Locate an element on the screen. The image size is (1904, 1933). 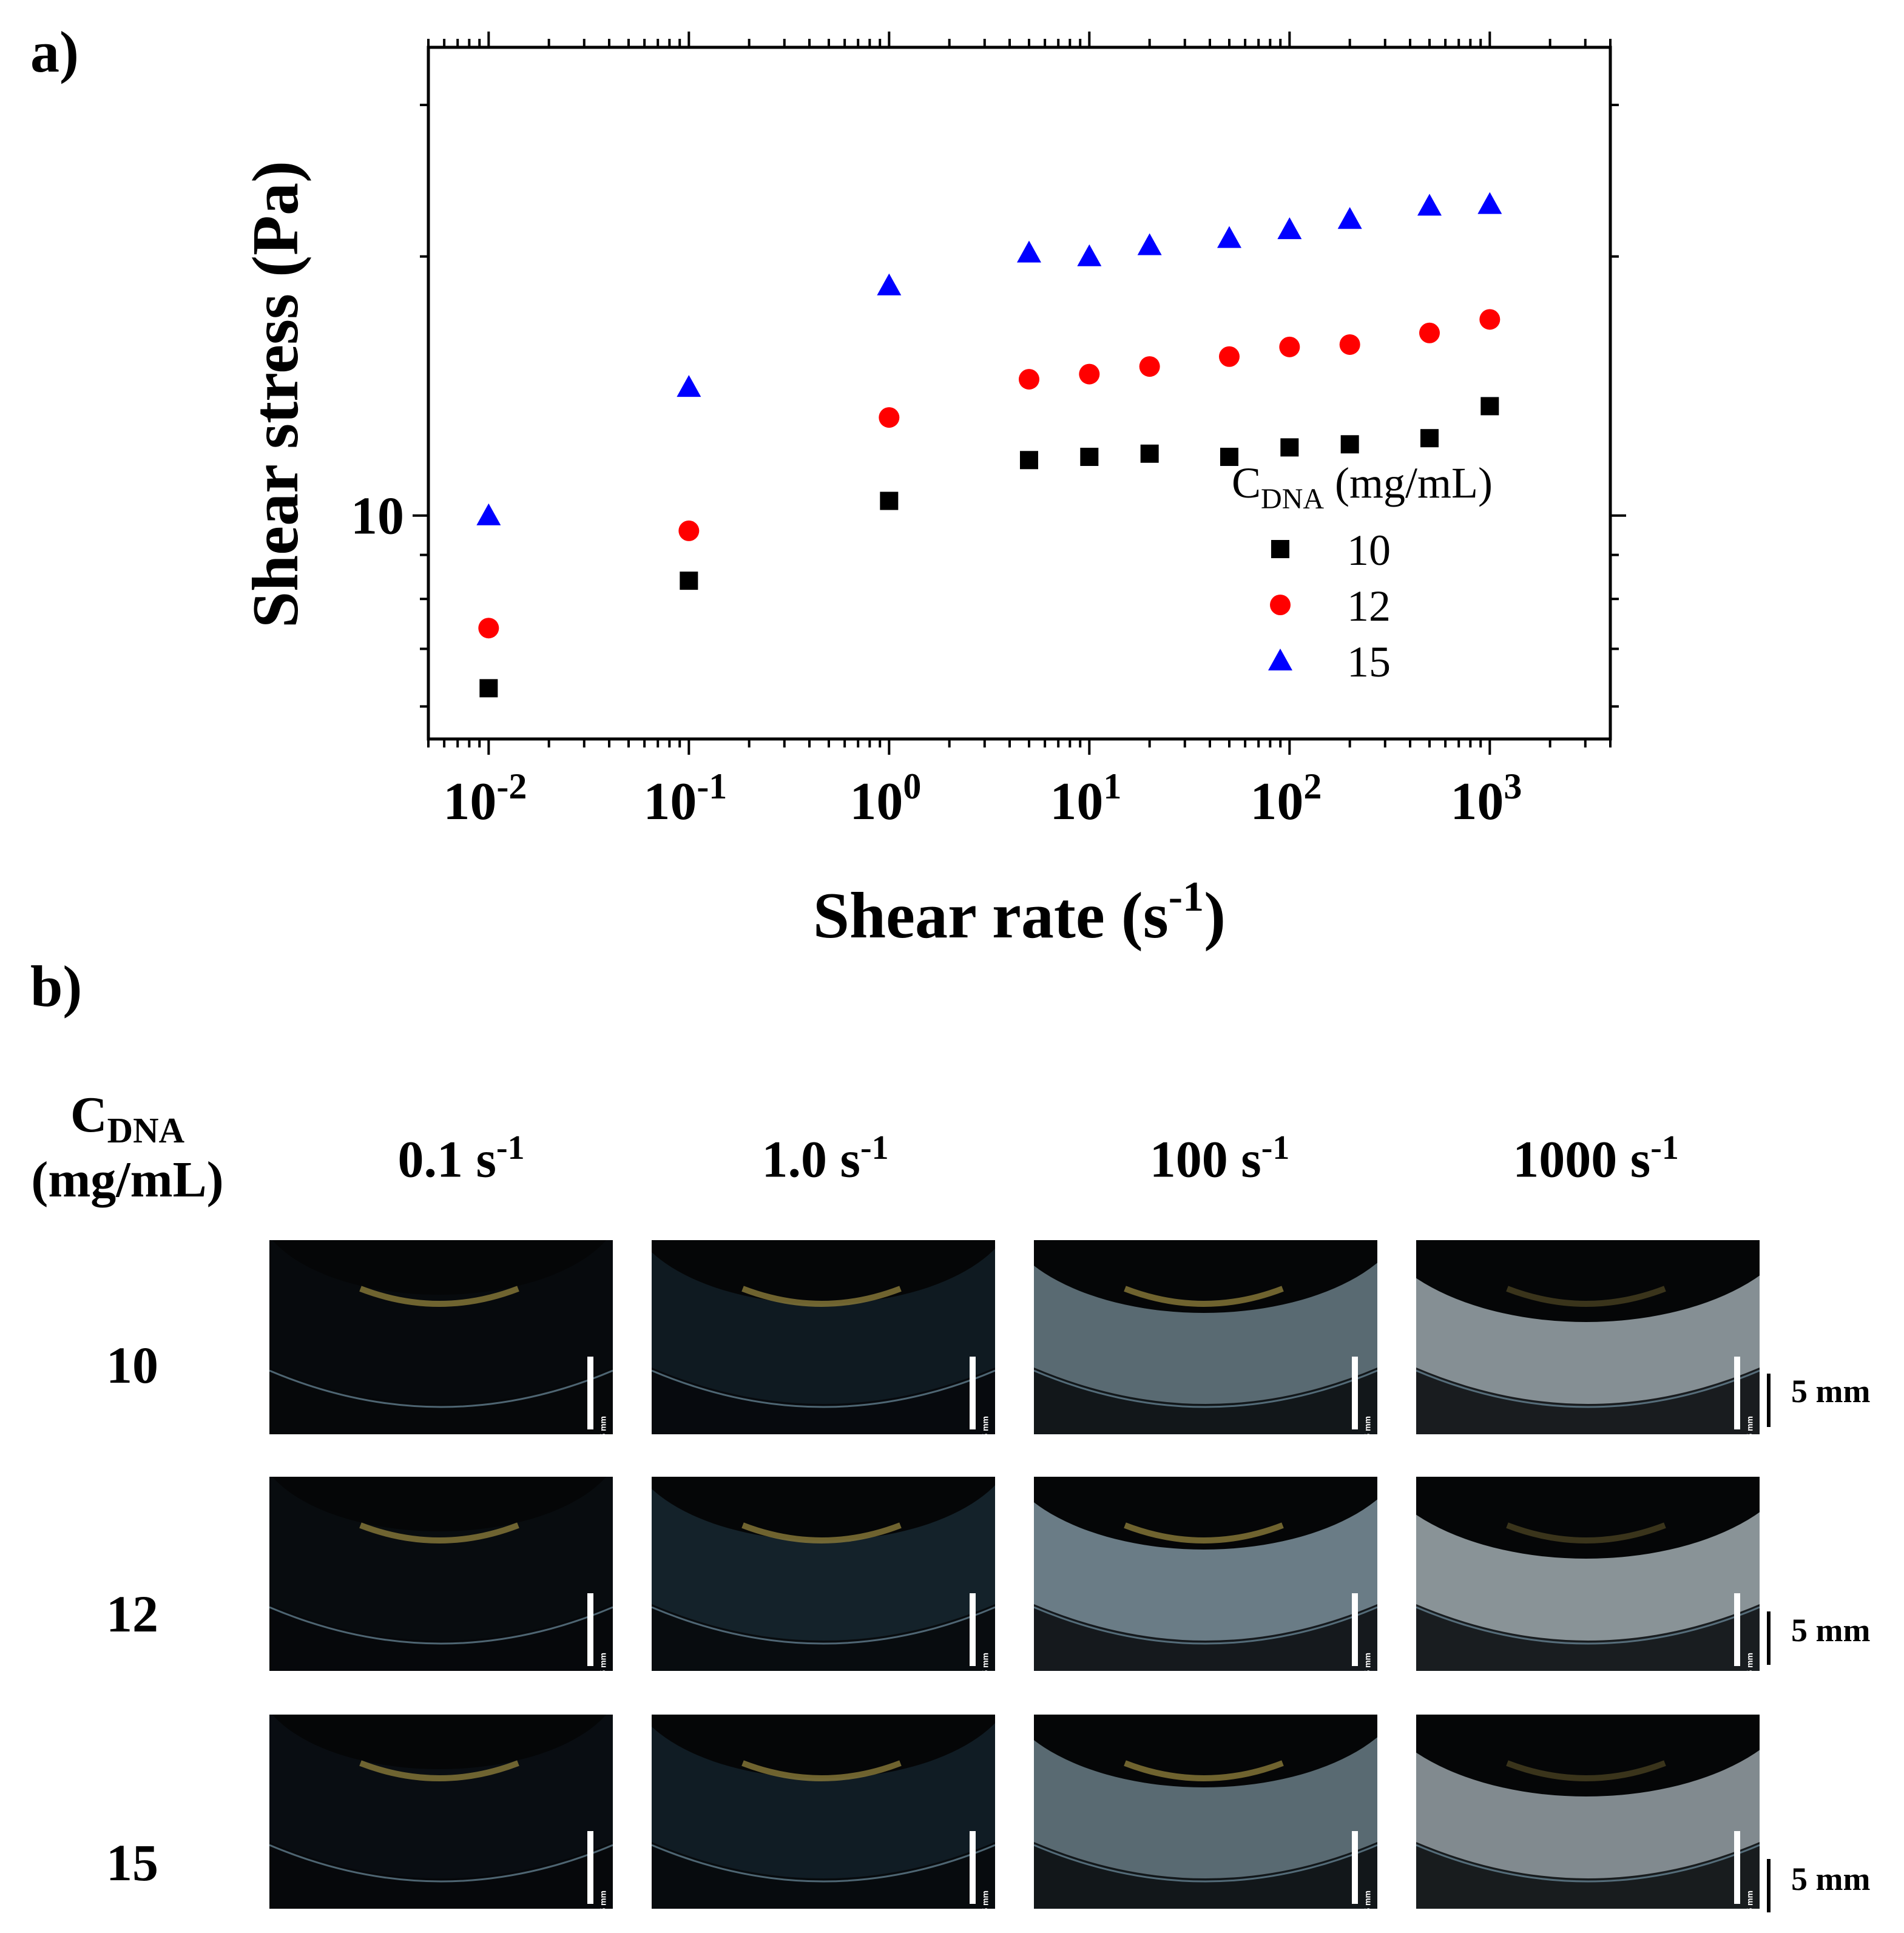
x-tick-label: 10² is located at coordinates (1286, 799).